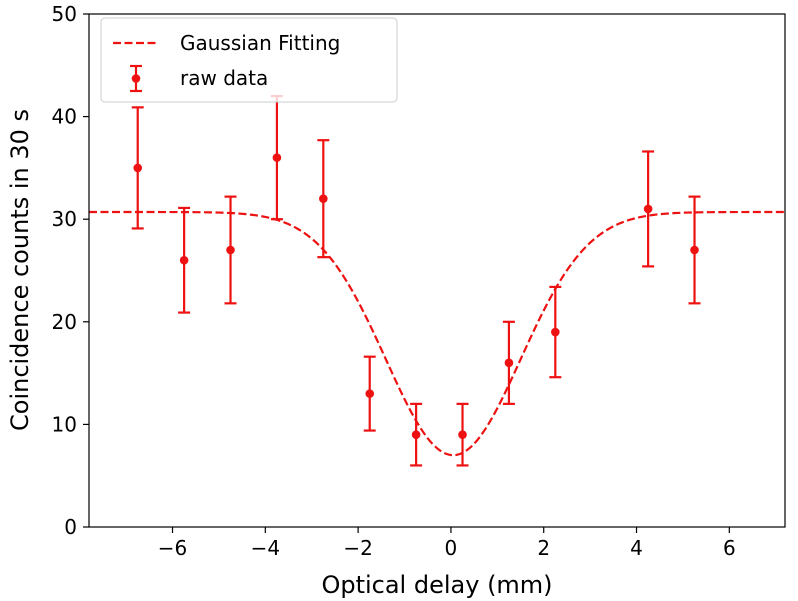 The height and width of the screenshot is (601, 798). I want to click on legend-fit-label: Gaussian Fitting, so click(260, 43).